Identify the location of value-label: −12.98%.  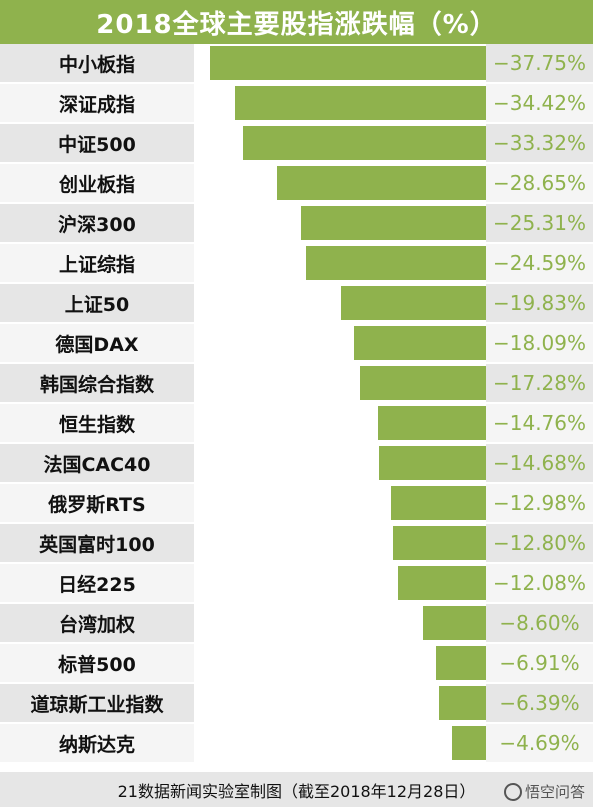
(539, 503).